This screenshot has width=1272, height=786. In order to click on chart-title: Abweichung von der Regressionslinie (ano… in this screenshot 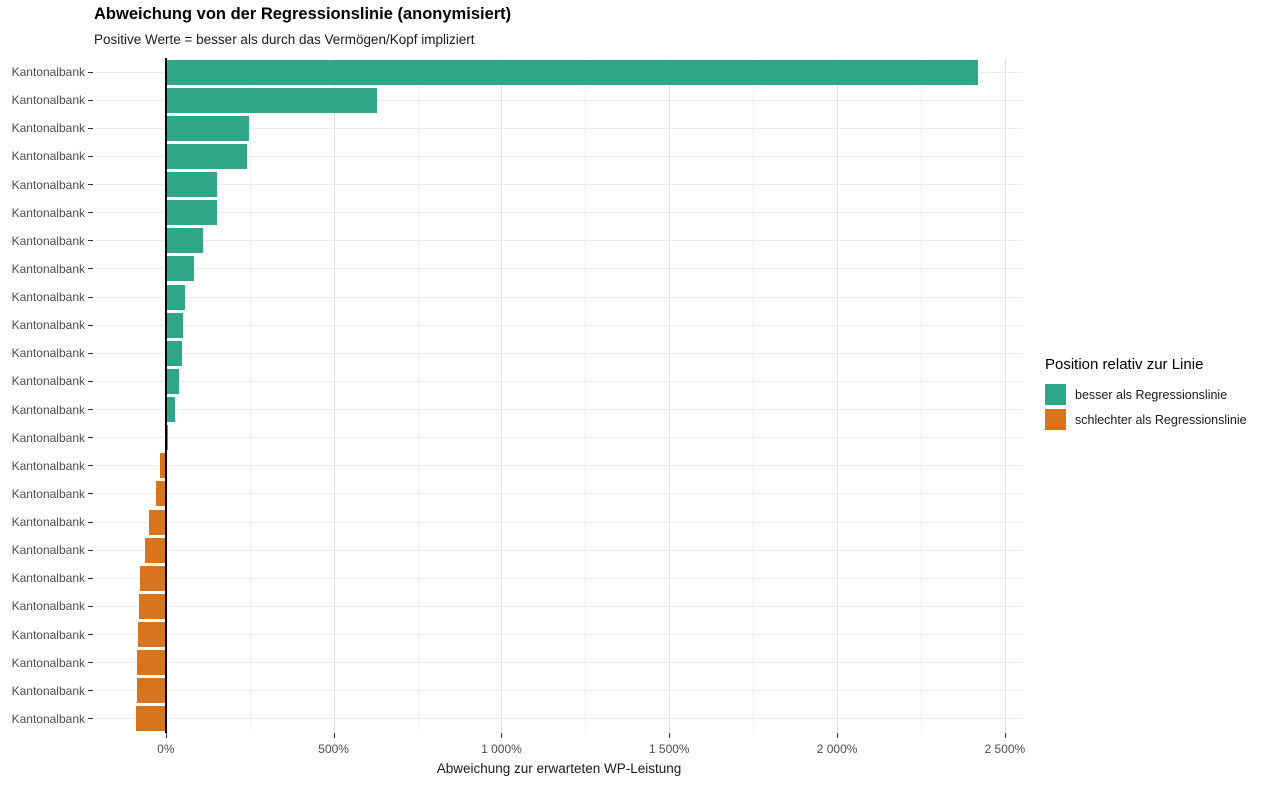, I will do `click(303, 14)`.